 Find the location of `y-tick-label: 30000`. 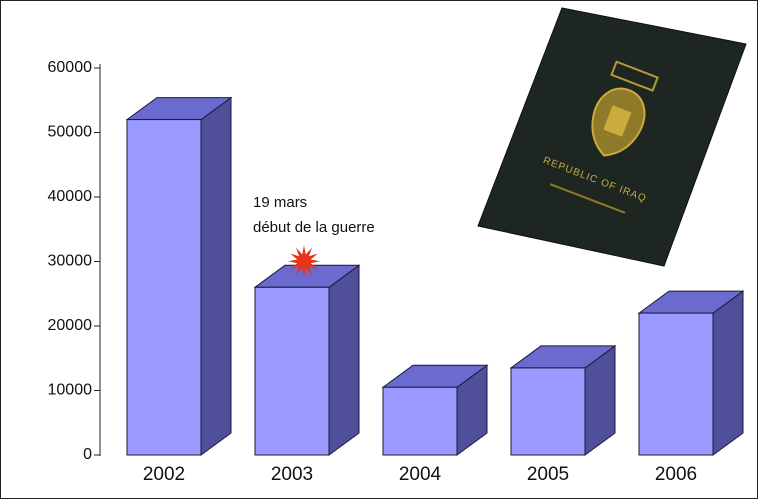

y-tick-label: 30000 is located at coordinates (70, 261).